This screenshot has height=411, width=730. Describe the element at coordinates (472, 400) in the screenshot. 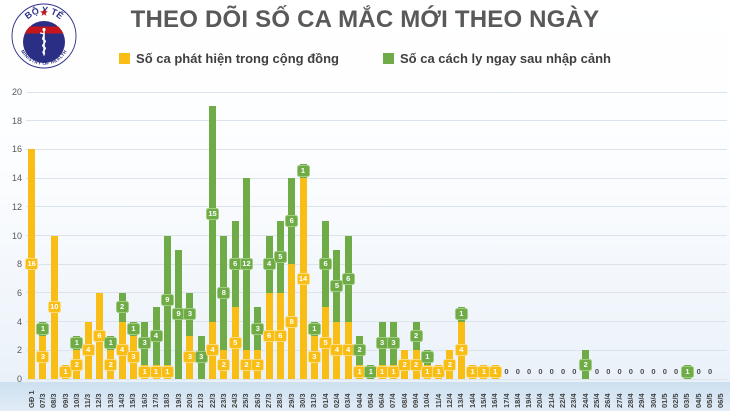

I see `x-axis-label: 14/4` at that location.